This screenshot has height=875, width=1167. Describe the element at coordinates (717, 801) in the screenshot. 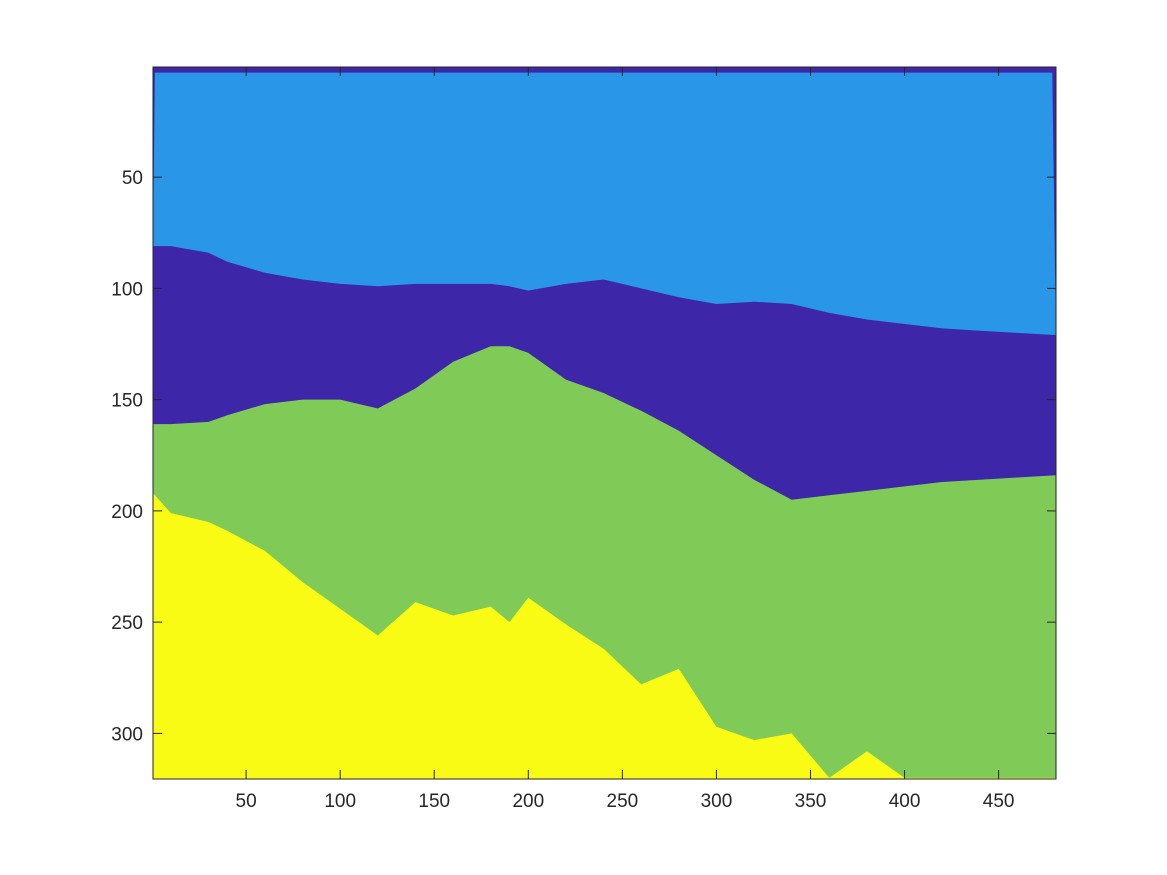

I see `x-tick-label: 300` at that location.